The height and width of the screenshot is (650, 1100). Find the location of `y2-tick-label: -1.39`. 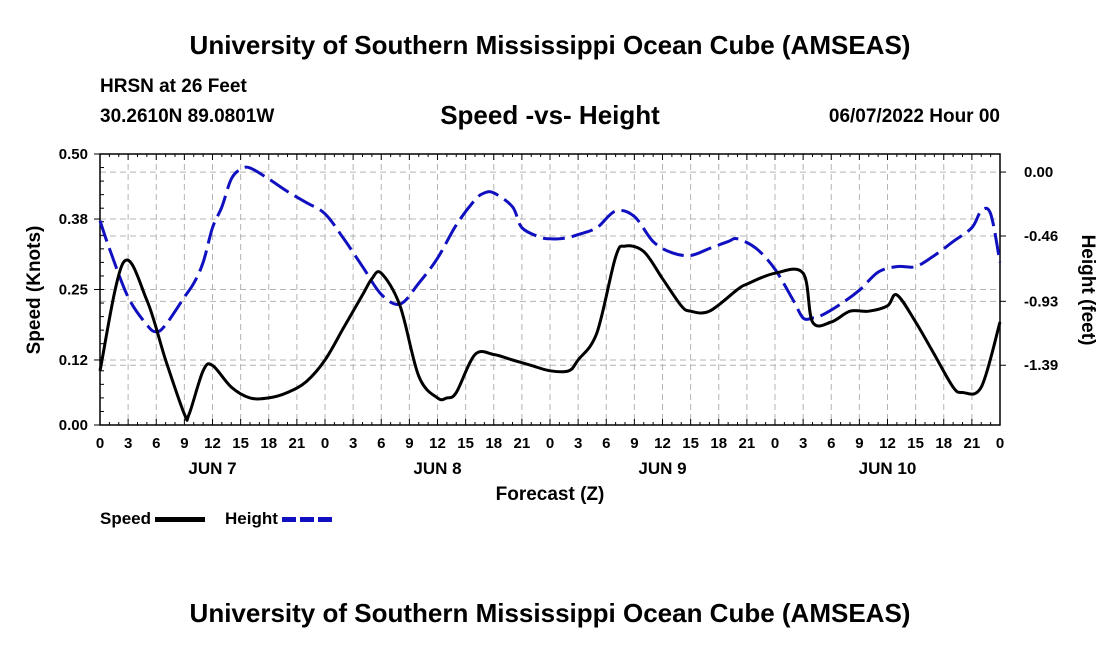

y2-tick-label: -1.39 is located at coordinates (1041, 365).